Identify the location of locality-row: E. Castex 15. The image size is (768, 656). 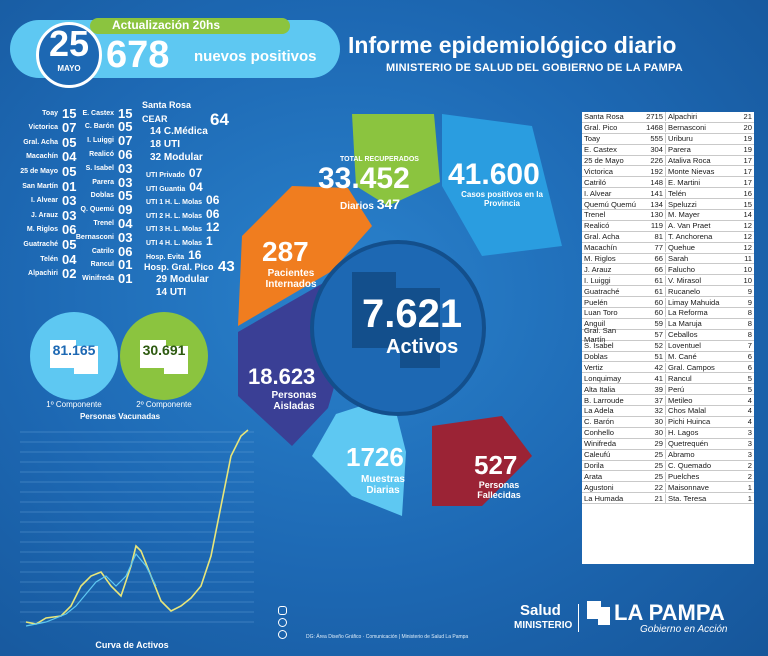
(98, 113).